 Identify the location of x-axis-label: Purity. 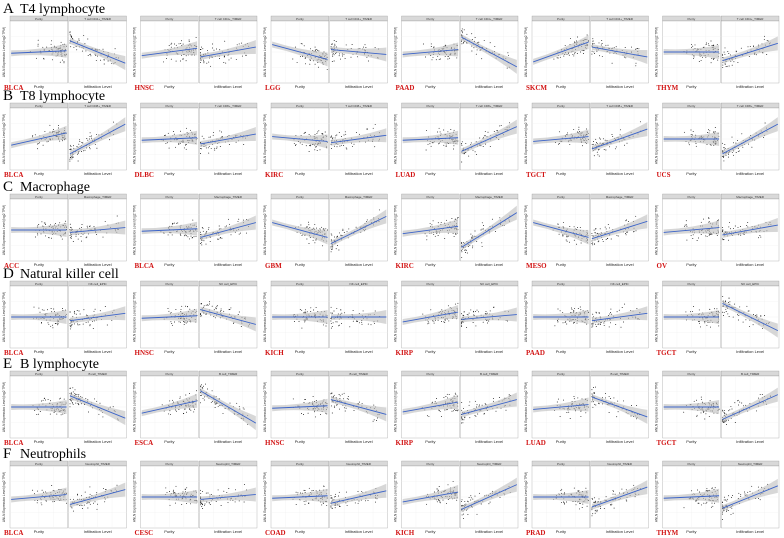
(39, 86).